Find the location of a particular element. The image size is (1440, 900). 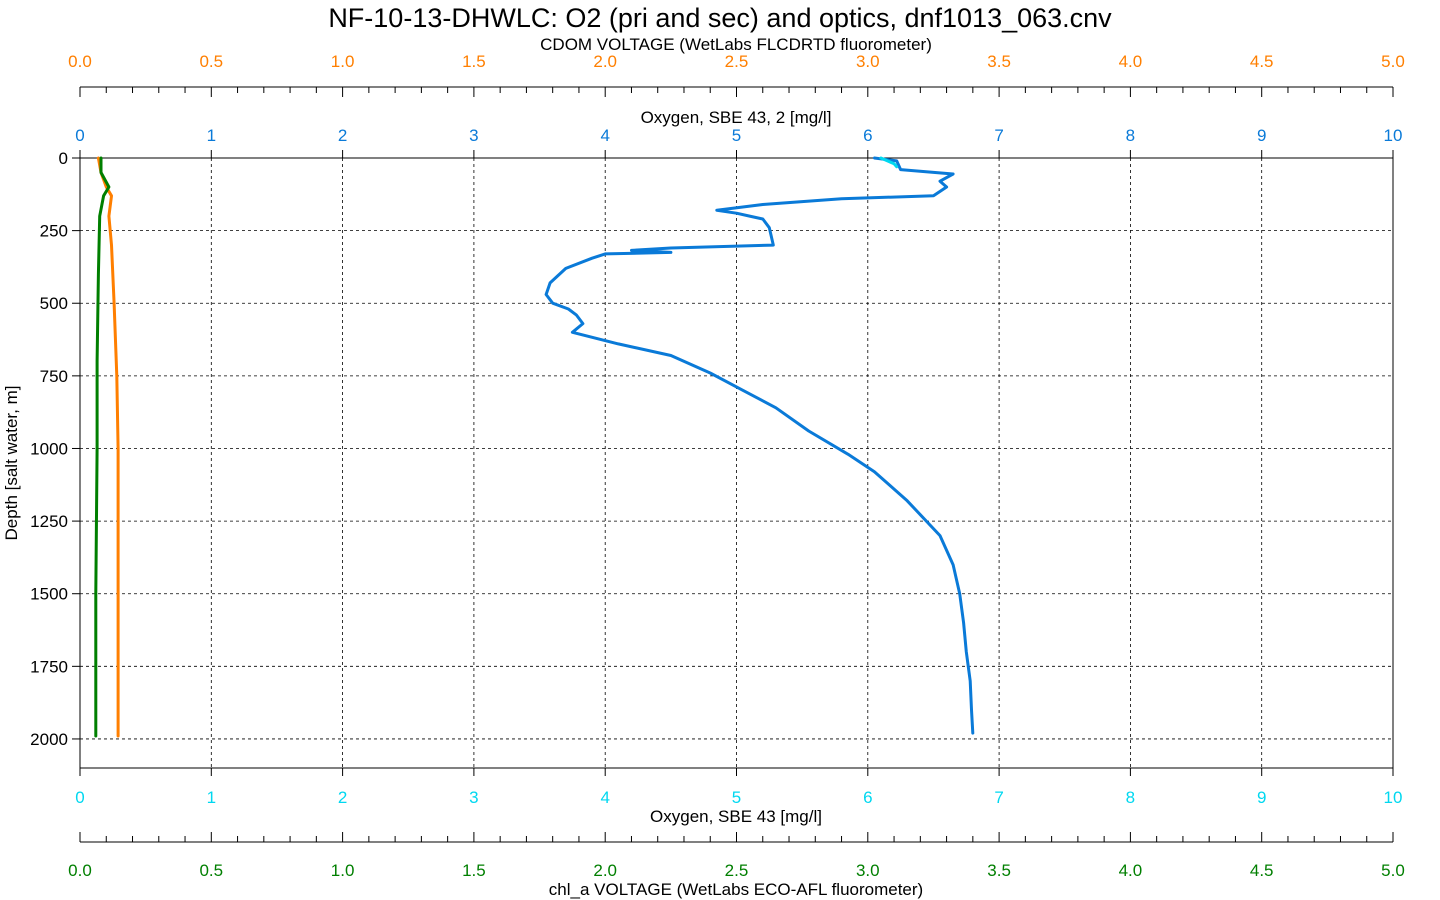

cdom-axis-tick-label: 1.0 is located at coordinates (343, 61).